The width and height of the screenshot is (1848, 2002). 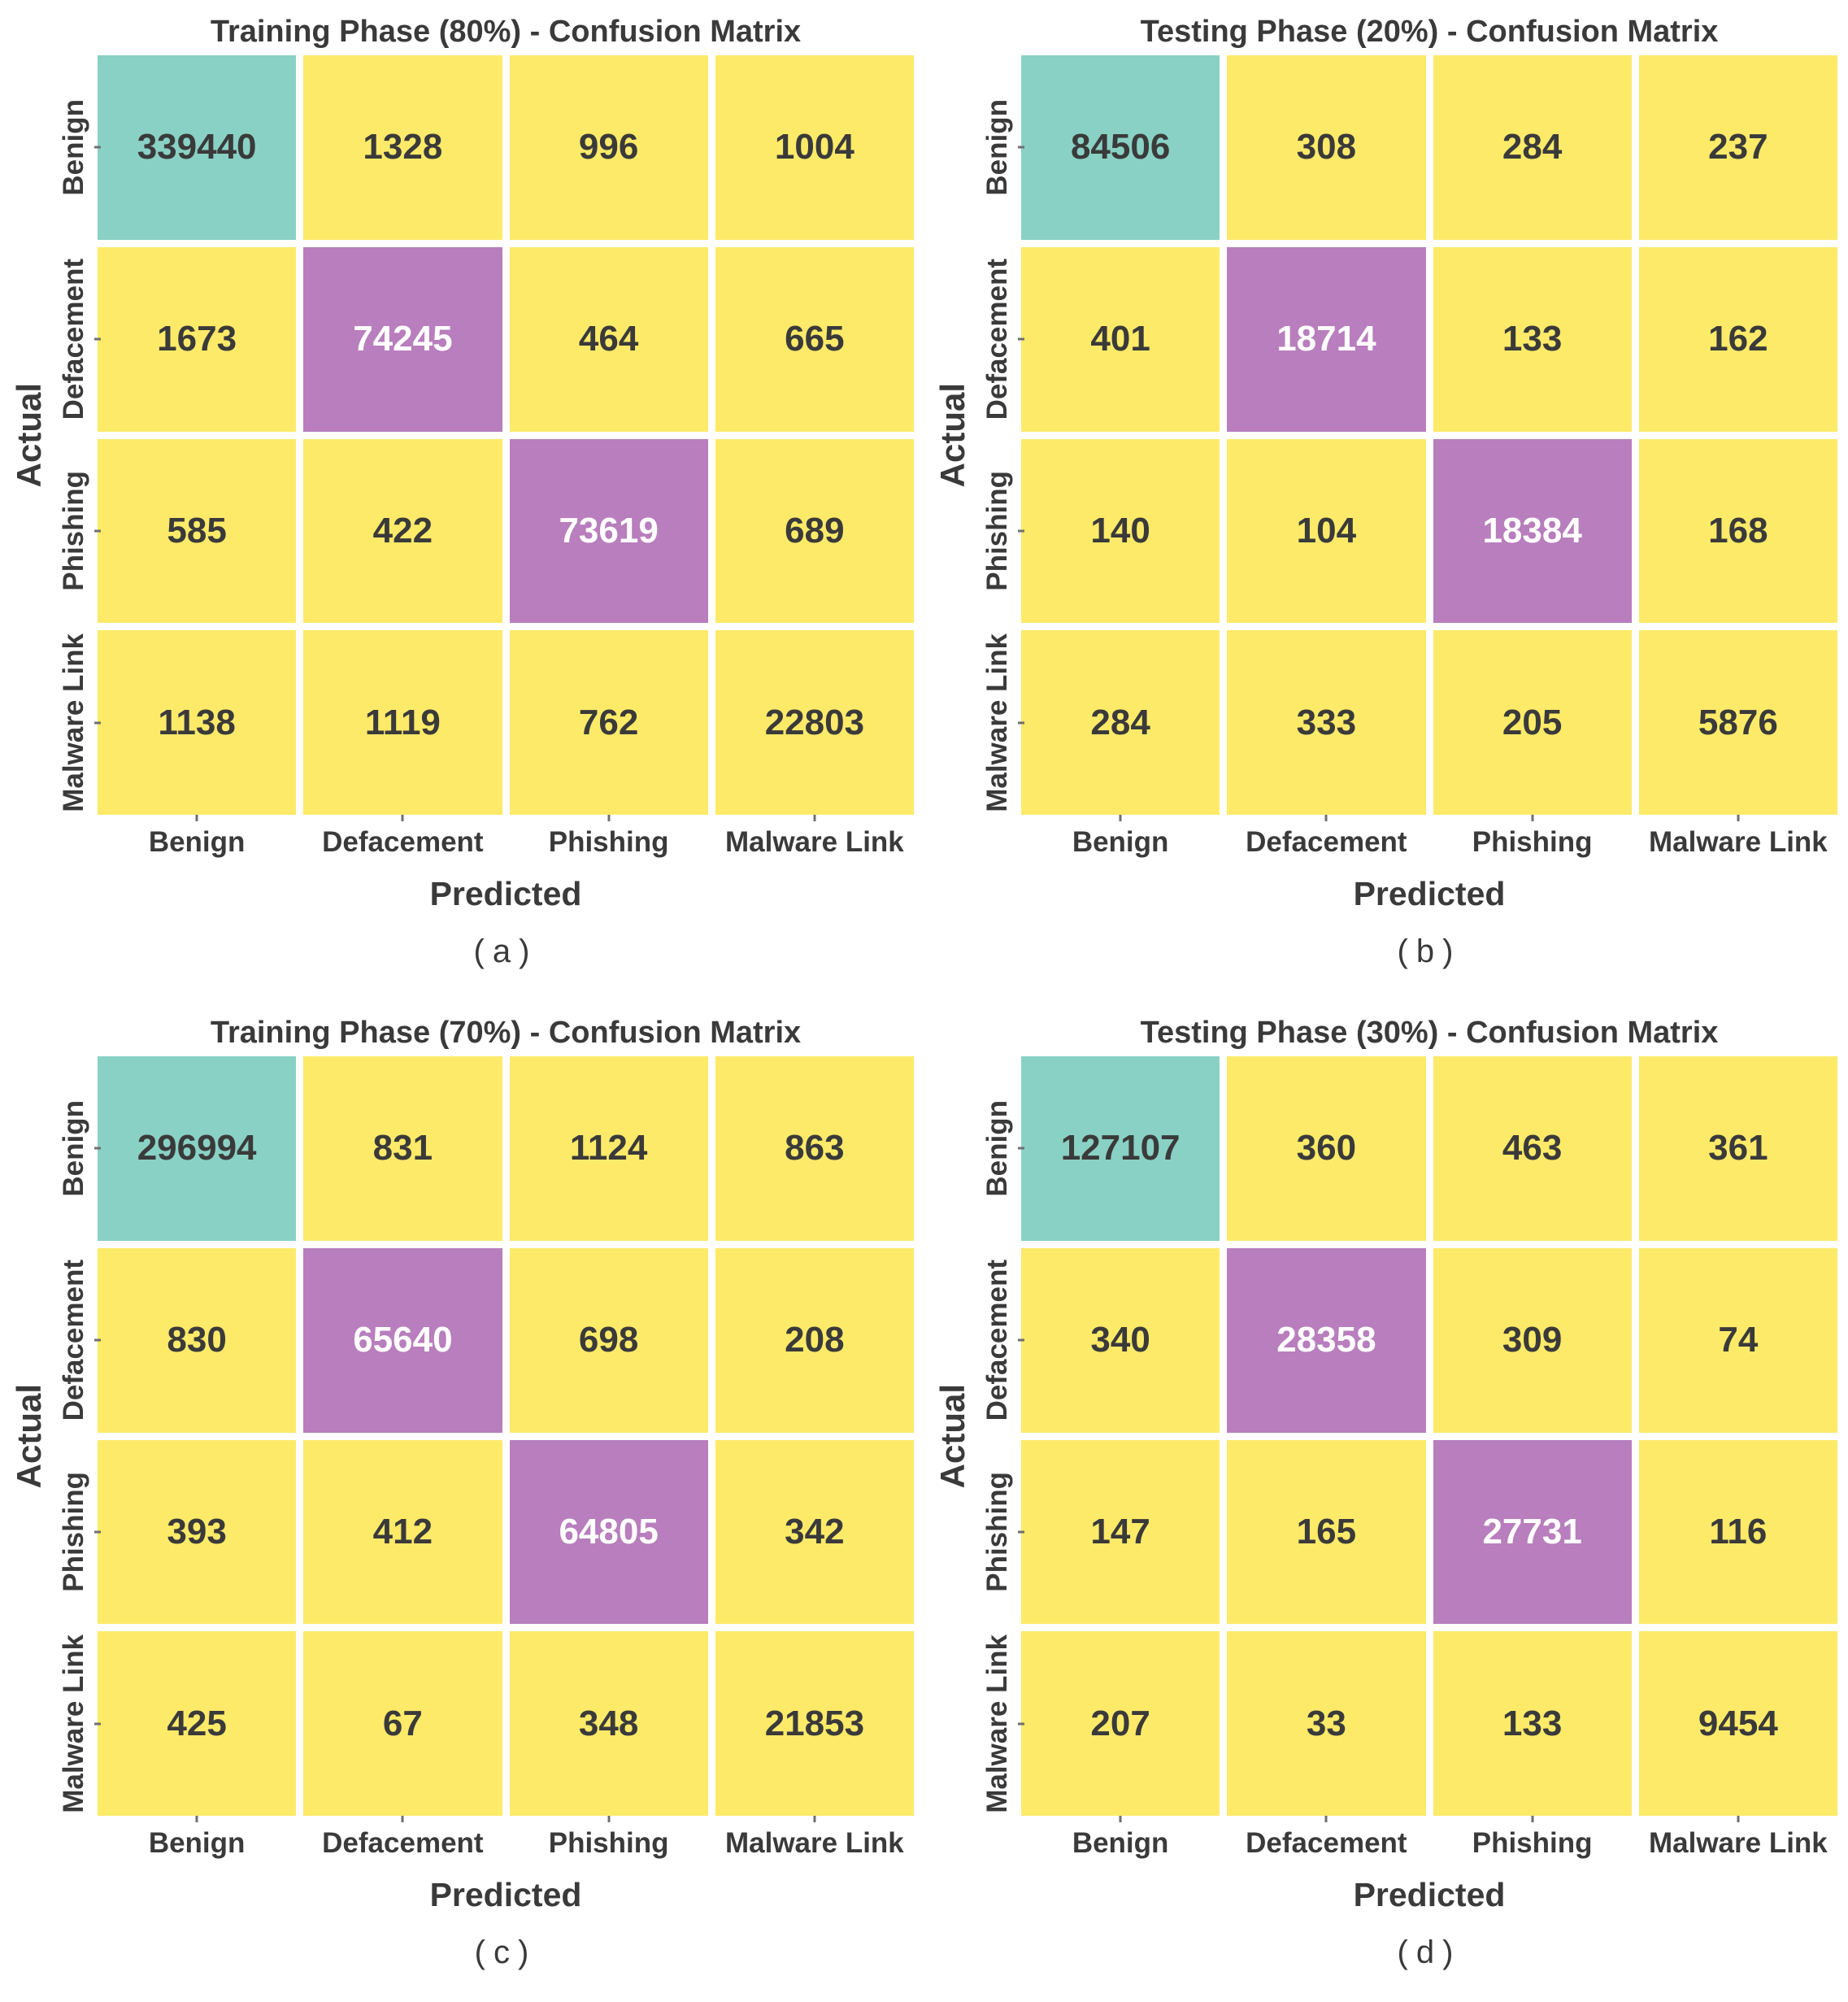 I want to click on cell-malware-link-benign: 425, so click(x=197, y=1723).